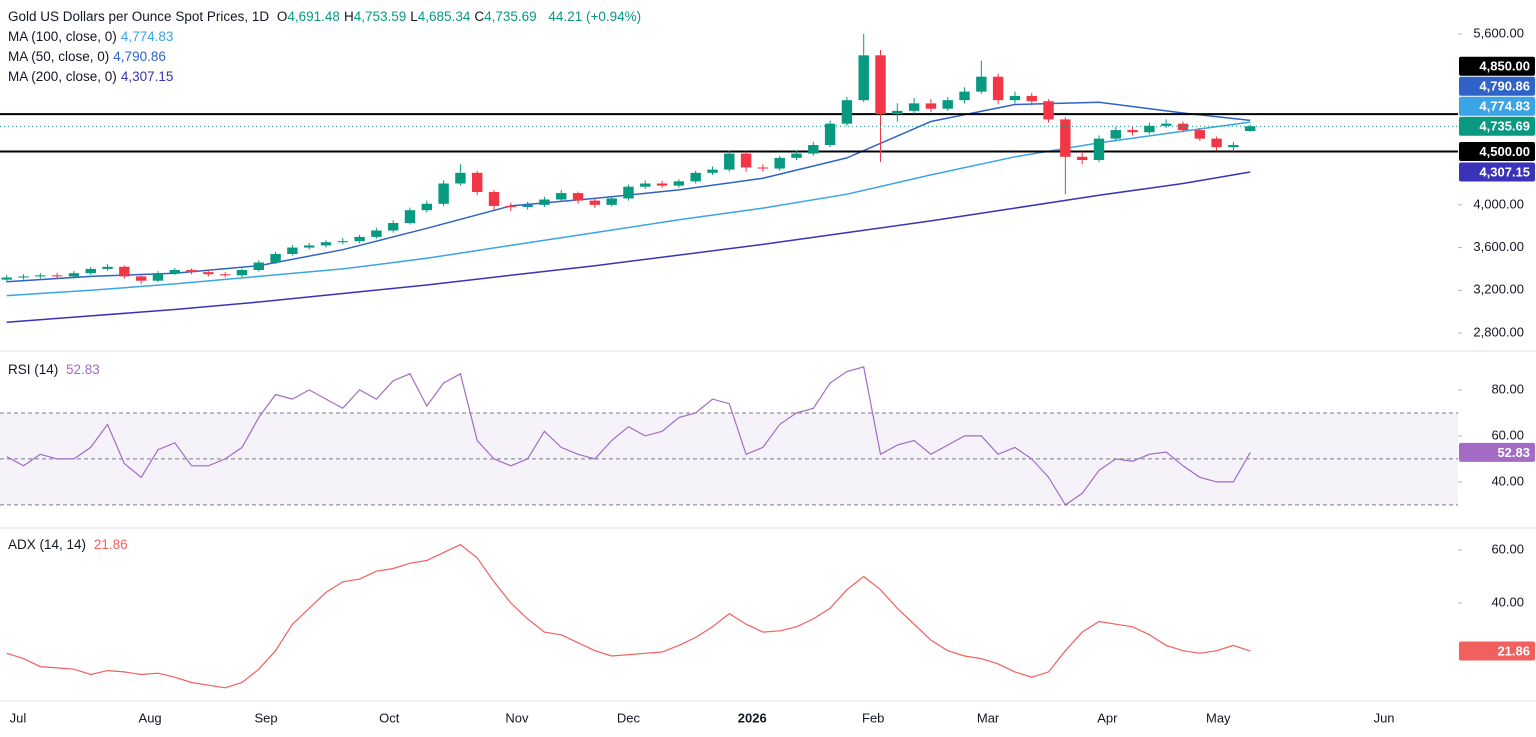 The width and height of the screenshot is (1536, 737). What do you see at coordinates (139, 56) in the screenshot?
I see `ma-value: 4,790.86` at bounding box center [139, 56].